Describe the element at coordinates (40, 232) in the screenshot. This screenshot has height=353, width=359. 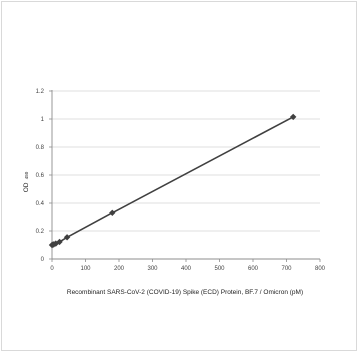
I see `y-tick-label-1: 0.2` at that location.